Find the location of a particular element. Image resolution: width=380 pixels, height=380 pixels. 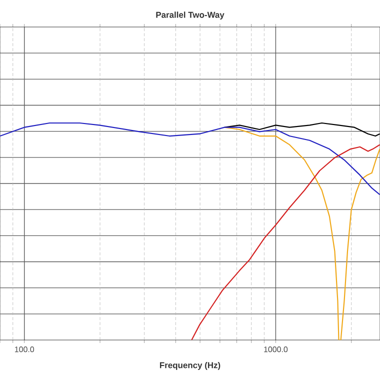

chart-title: Parallel Two-Way is located at coordinates (190, 16).